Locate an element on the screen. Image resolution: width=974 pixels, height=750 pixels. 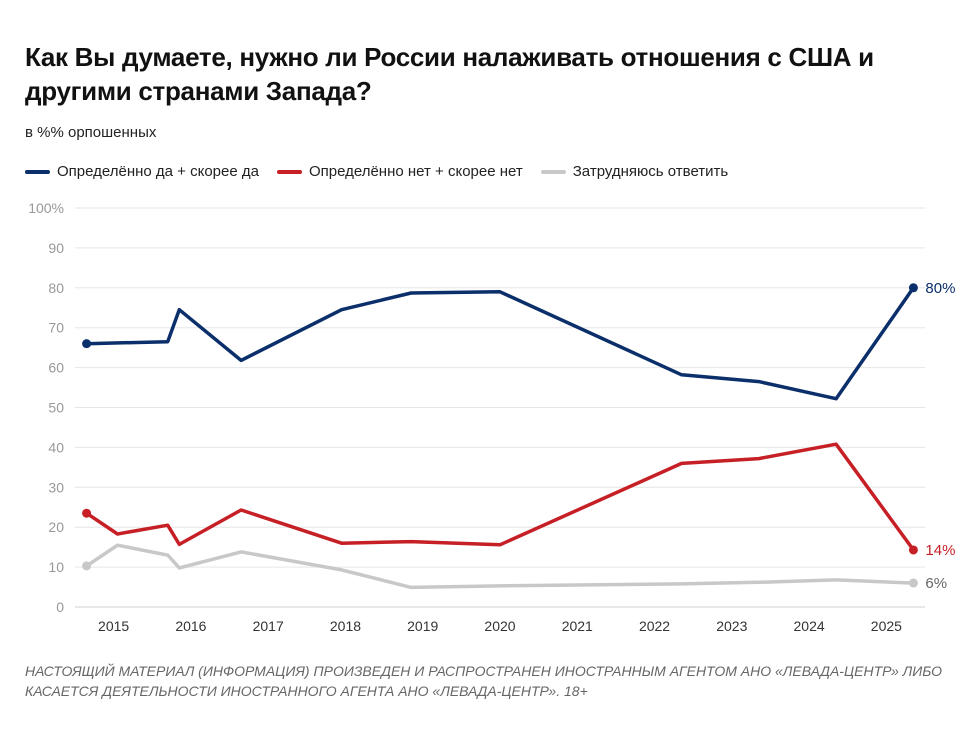
legend-swatch-yes is located at coordinates (37, 171).